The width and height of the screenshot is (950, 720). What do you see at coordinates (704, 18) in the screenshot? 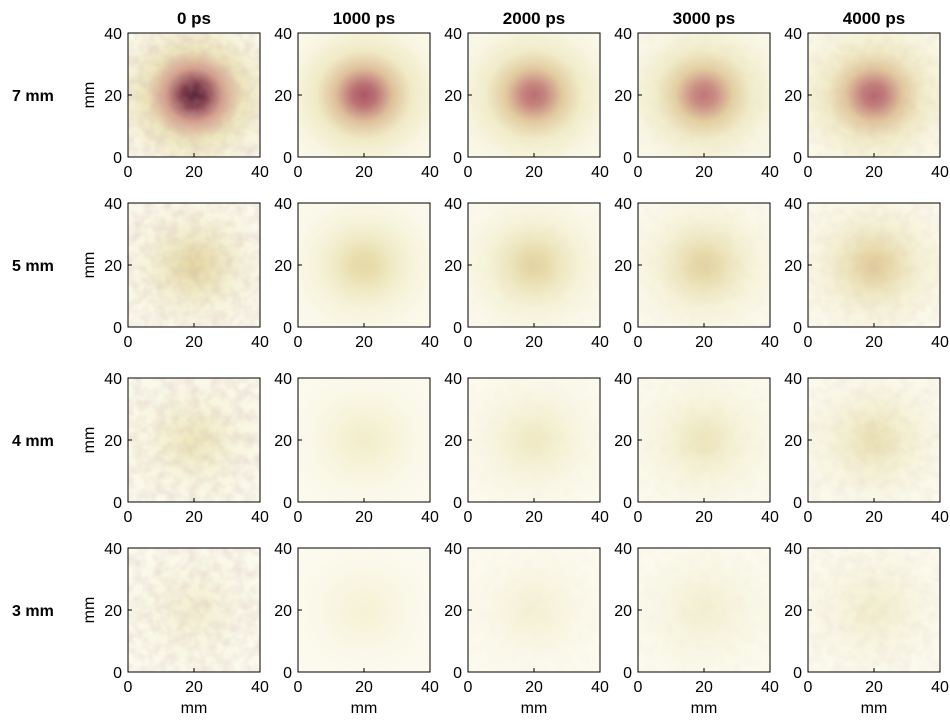
I see `column-title: 3000 ps` at bounding box center [704, 18].